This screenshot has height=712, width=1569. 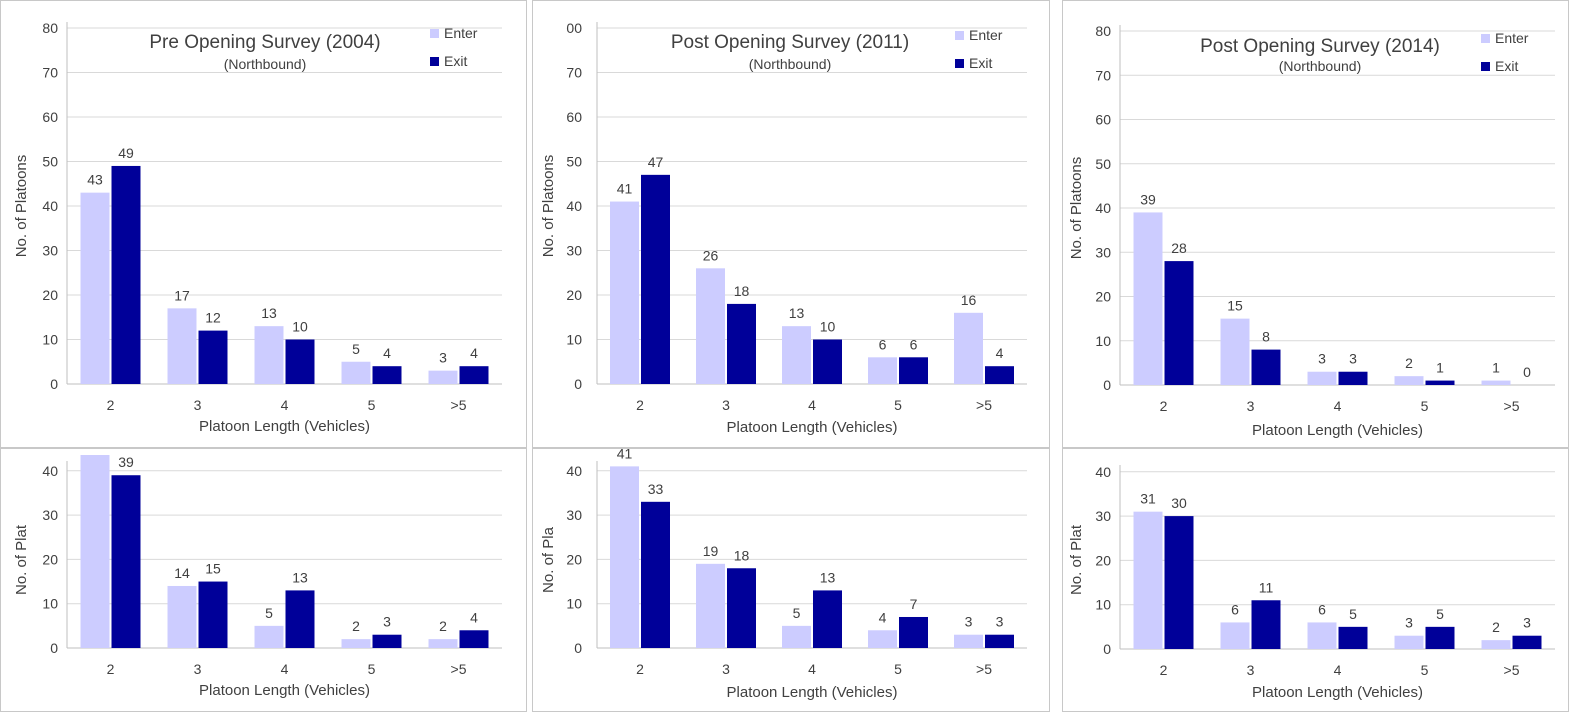 What do you see at coordinates (1235, 306) in the screenshot?
I see `data-label: 15` at bounding box center [1235, 306].